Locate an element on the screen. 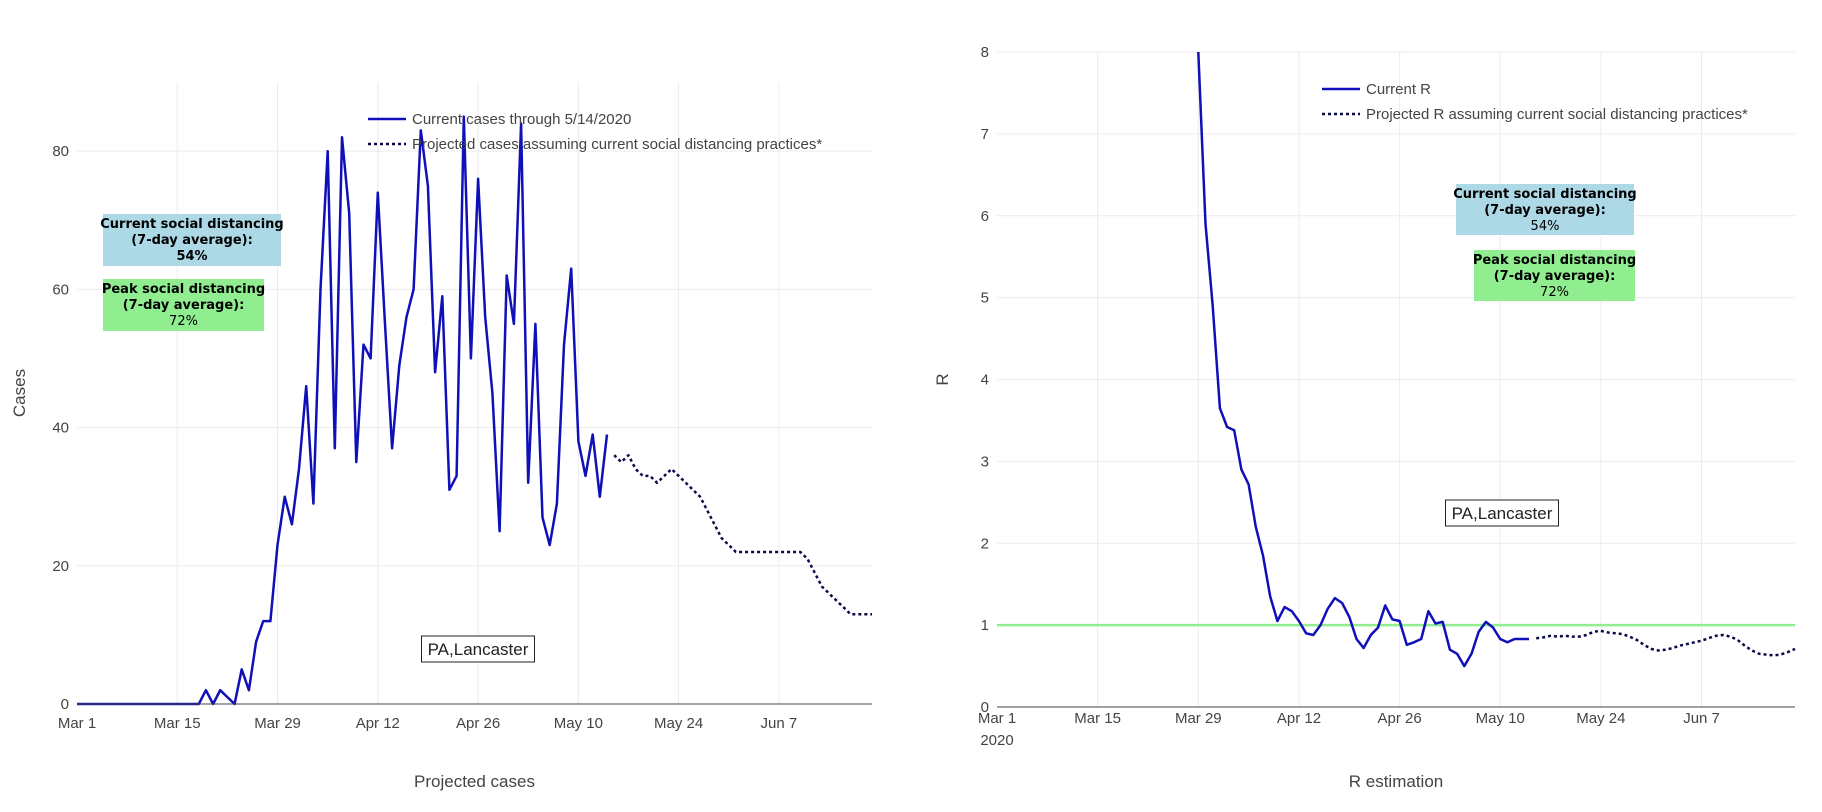  right-current-distancing-value: 54% is located at coordinates (1545, 226).